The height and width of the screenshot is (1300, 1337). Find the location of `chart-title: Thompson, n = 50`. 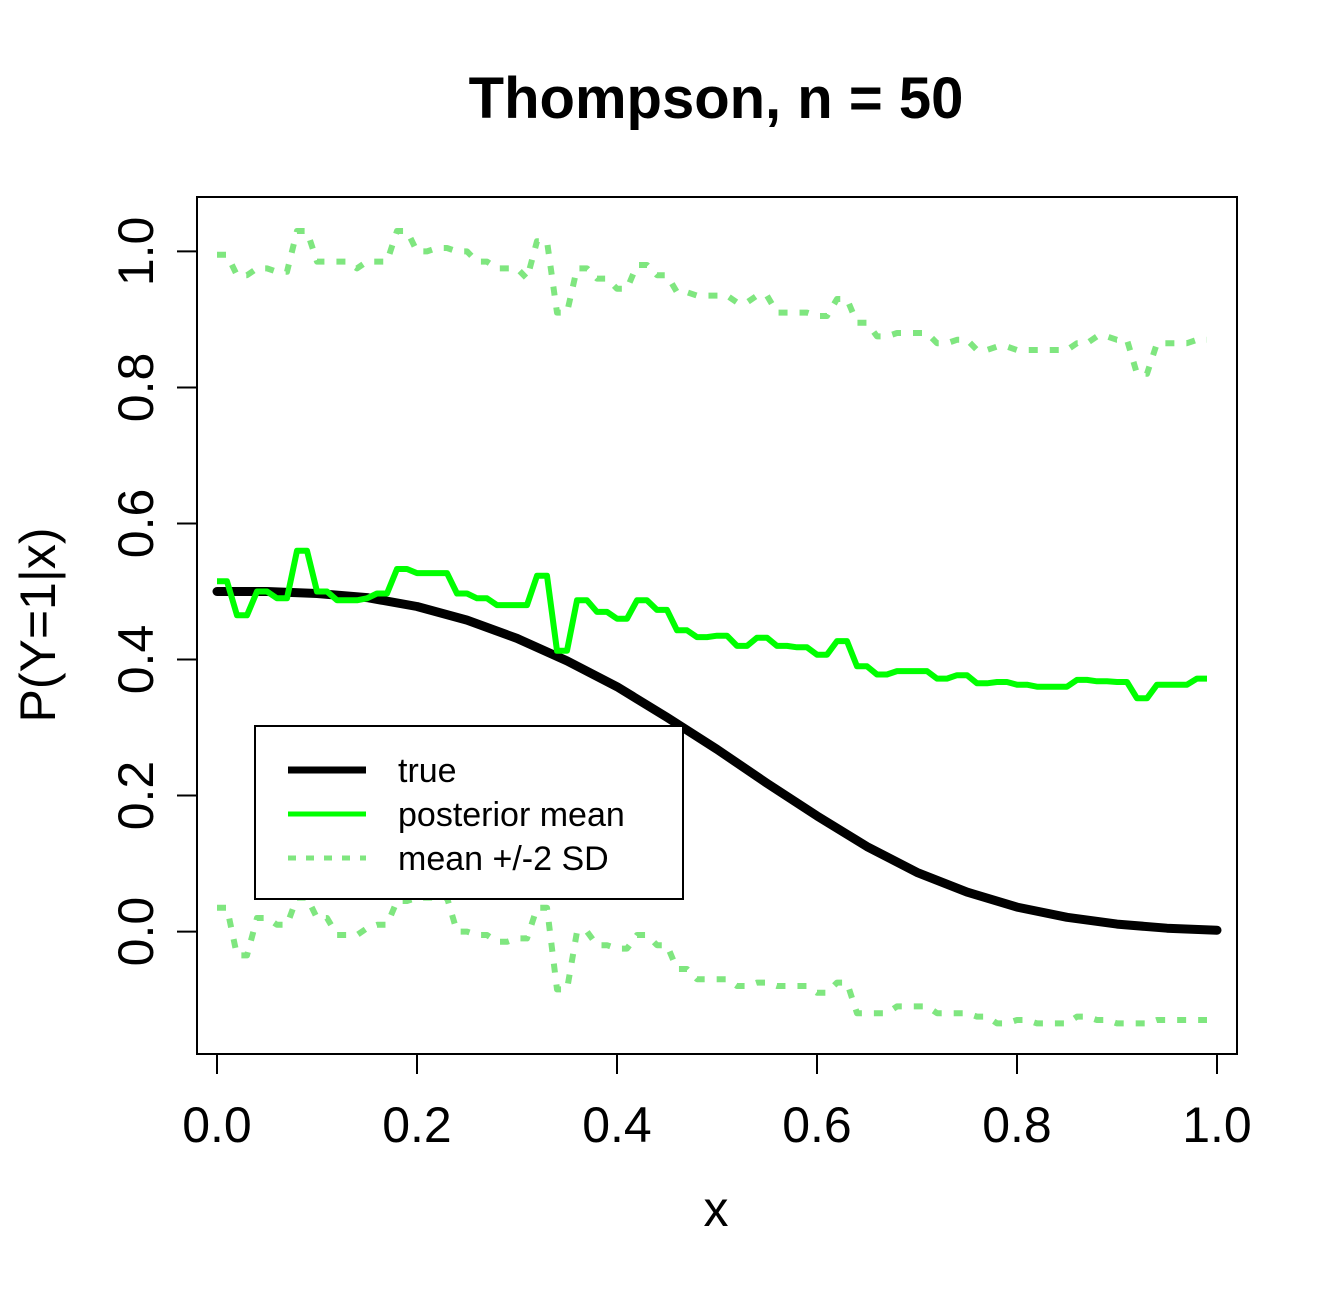

chart-title: Thompson, n = 50 is located at coordinates (716, 98).